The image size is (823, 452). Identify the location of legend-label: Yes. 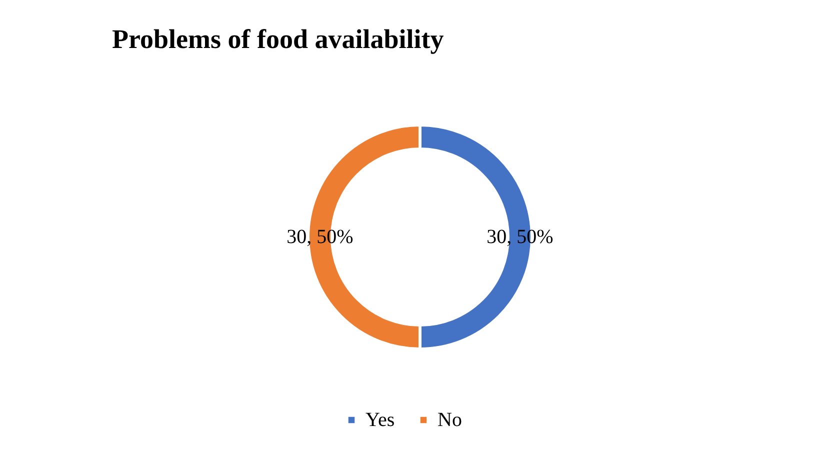
(380, 420).